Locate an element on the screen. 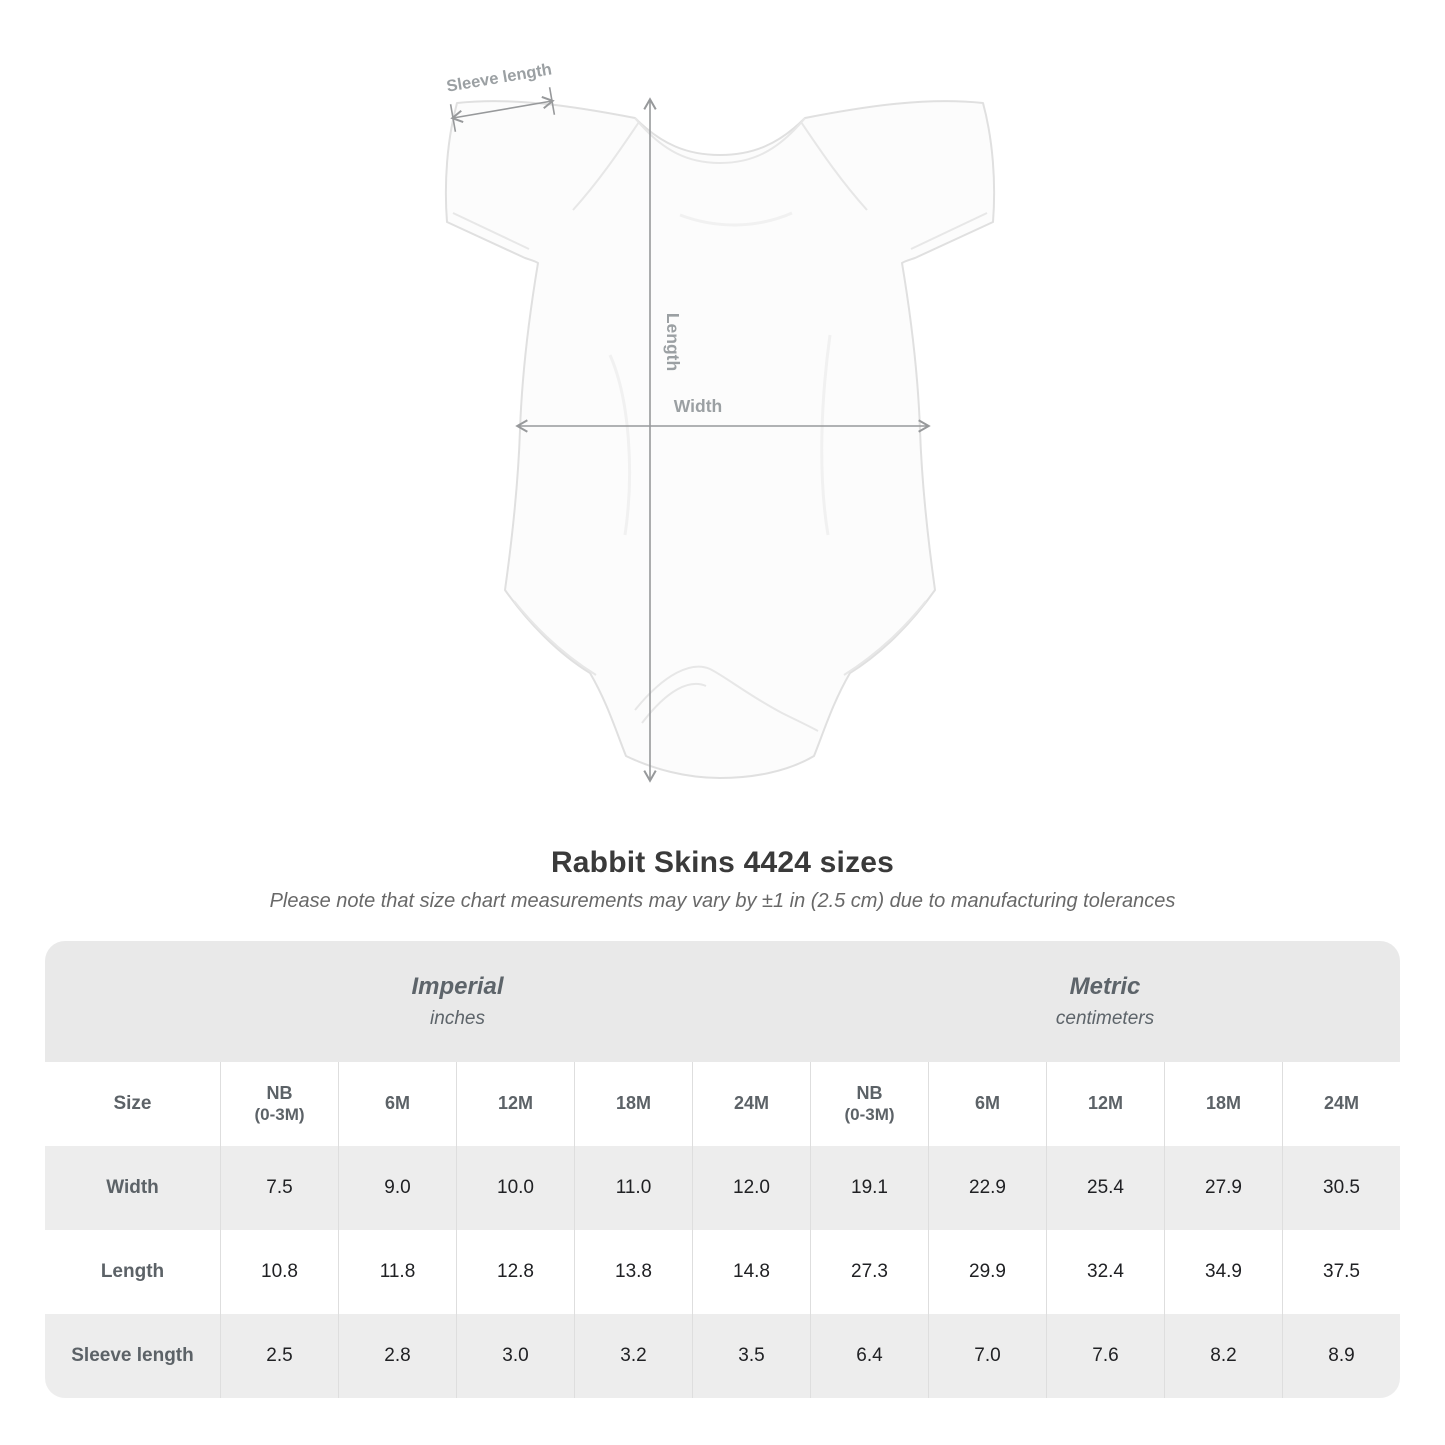  value-cell: 14.8 is located at coordinates (751, 1272).